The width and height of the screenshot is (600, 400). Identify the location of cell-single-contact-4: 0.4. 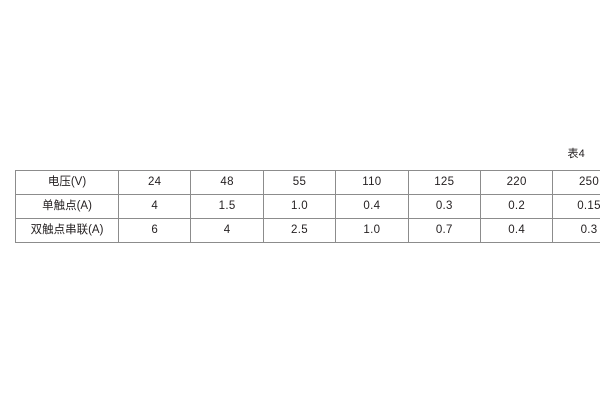
(372, 206).